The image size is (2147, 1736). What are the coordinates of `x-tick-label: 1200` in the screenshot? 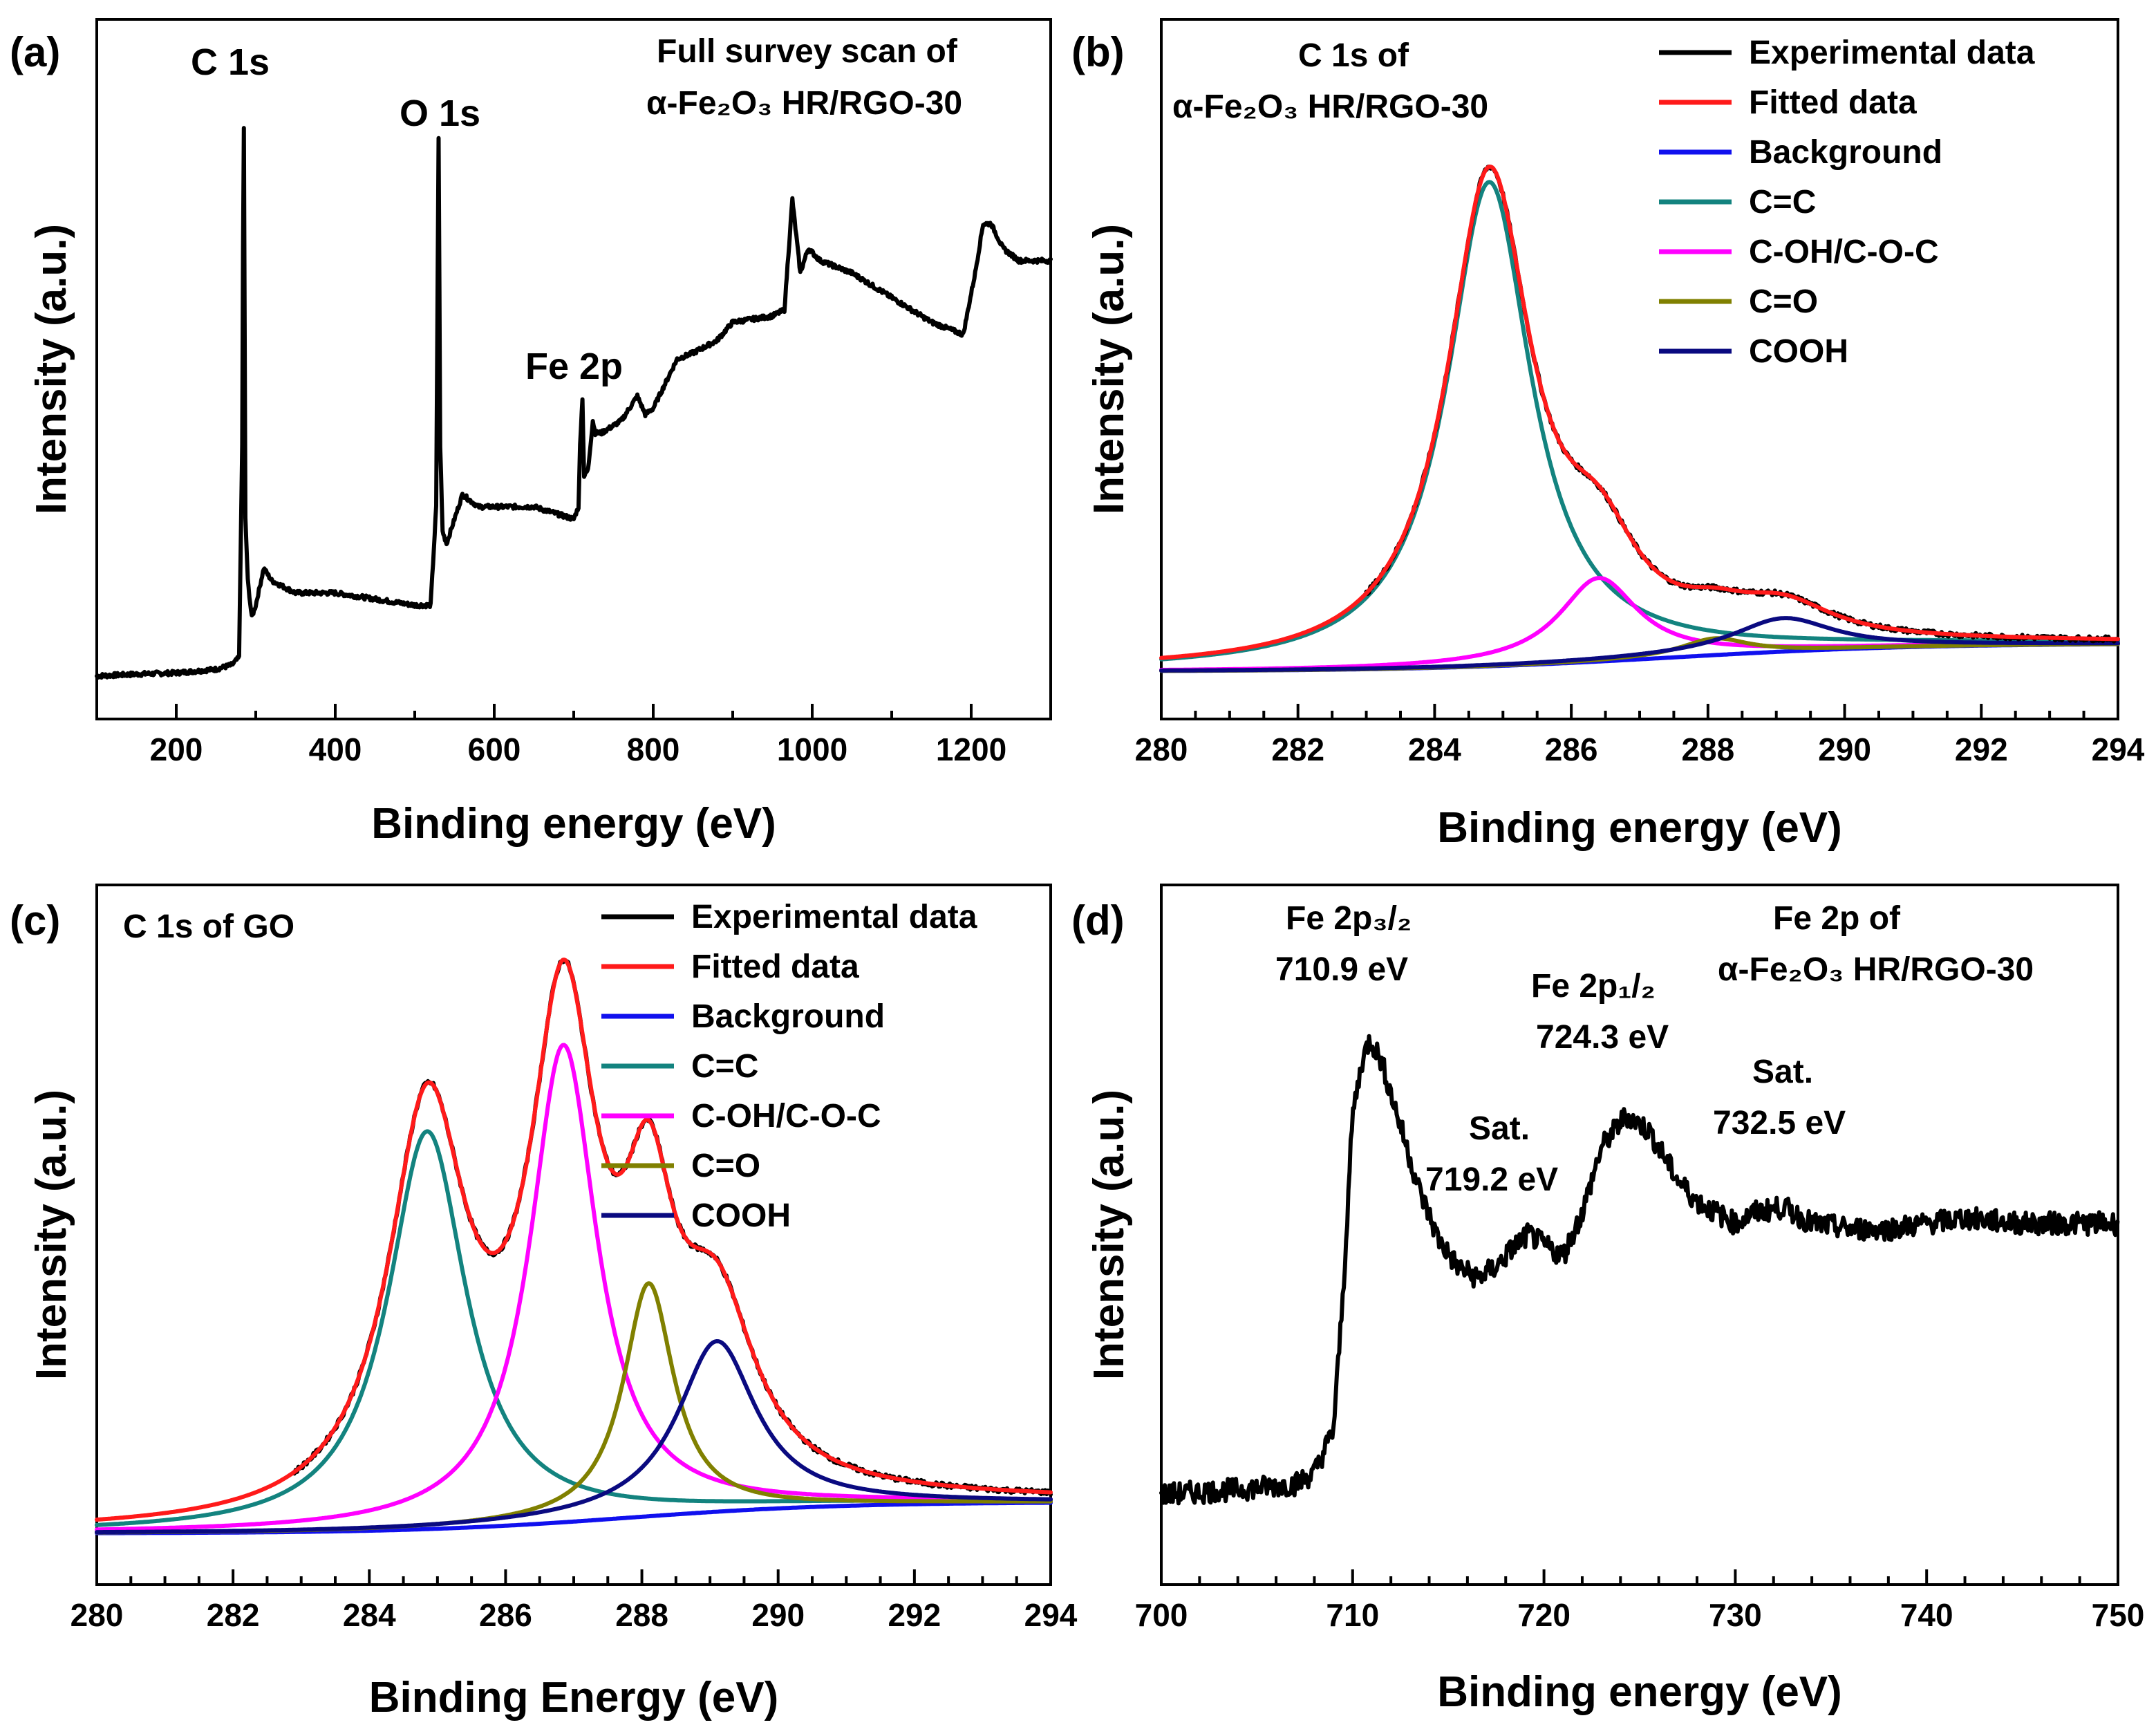 It's located at (971, 749).